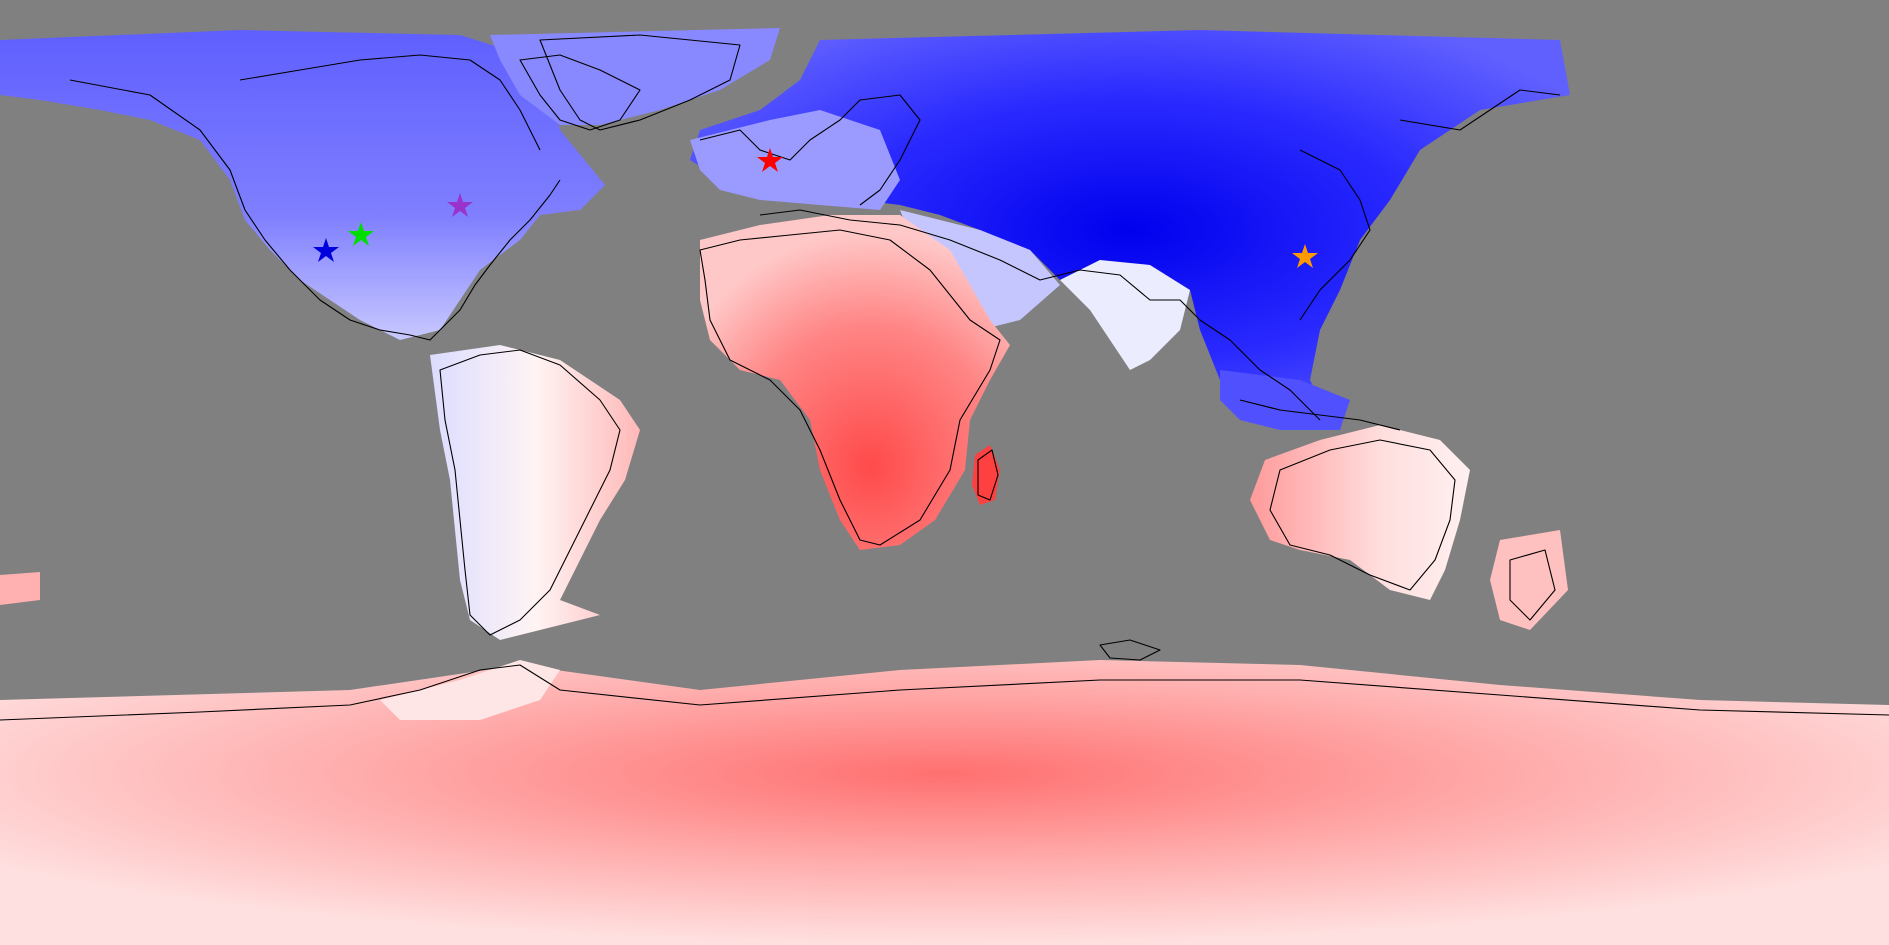 This screenshot has height=945, width=1889. I want to click on marker-star-blue, so click(326, 250).